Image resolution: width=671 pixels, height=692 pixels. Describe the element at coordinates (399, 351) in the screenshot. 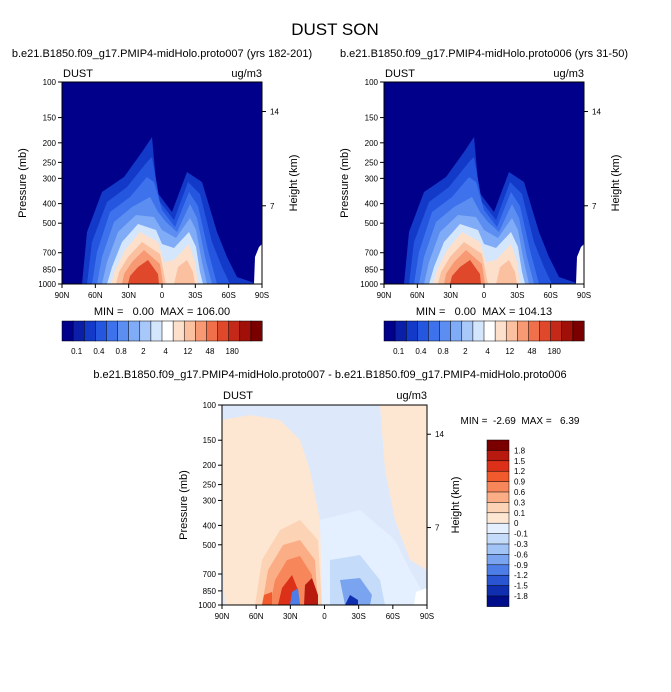

I see `colorbar-label: 0.1` at that location.